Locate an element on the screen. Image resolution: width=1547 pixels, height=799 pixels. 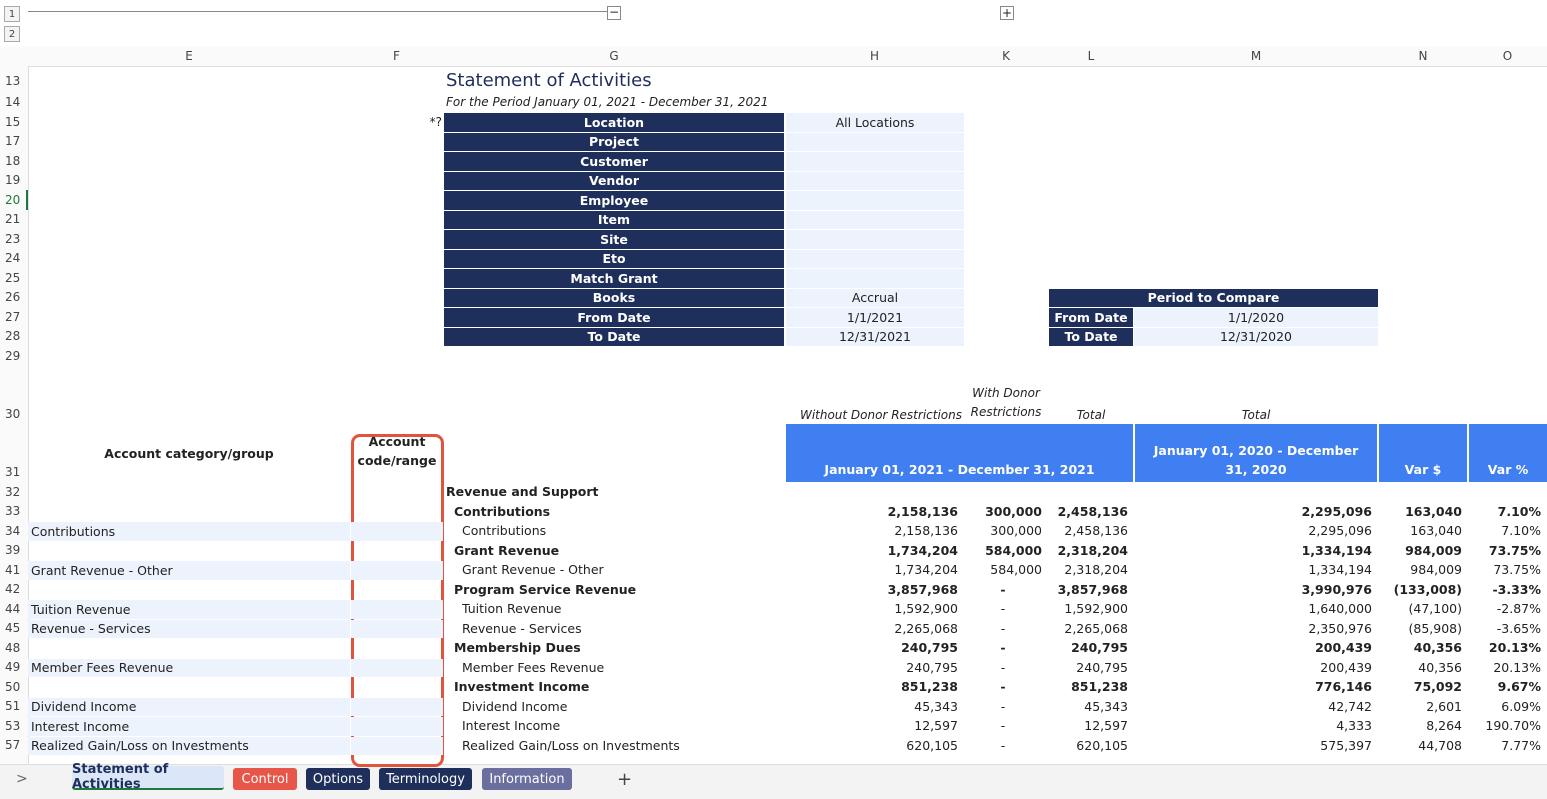
param-label: Customer is located at coordinates (614, 161).